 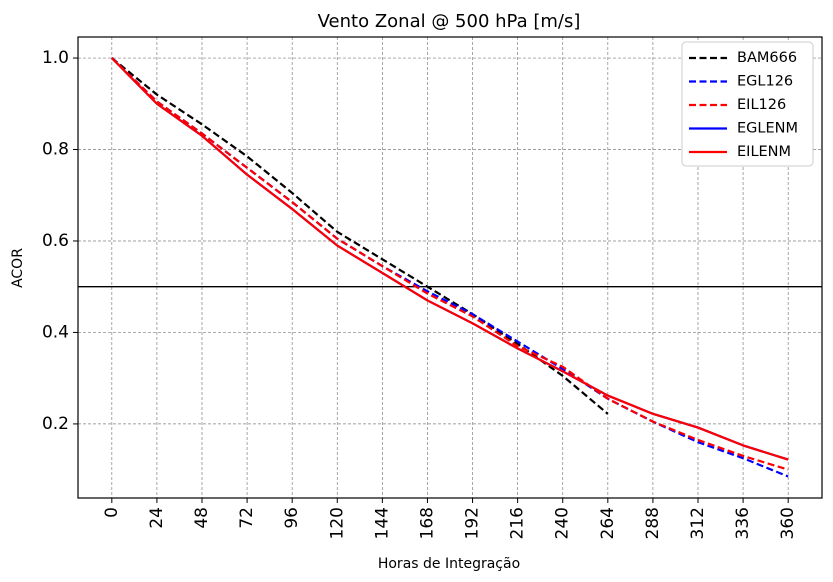 What do you see at coordinates (761, 105) in the screenshot?
I see `legend-label-eil126: EIL126` at bounding box center [761, 105].